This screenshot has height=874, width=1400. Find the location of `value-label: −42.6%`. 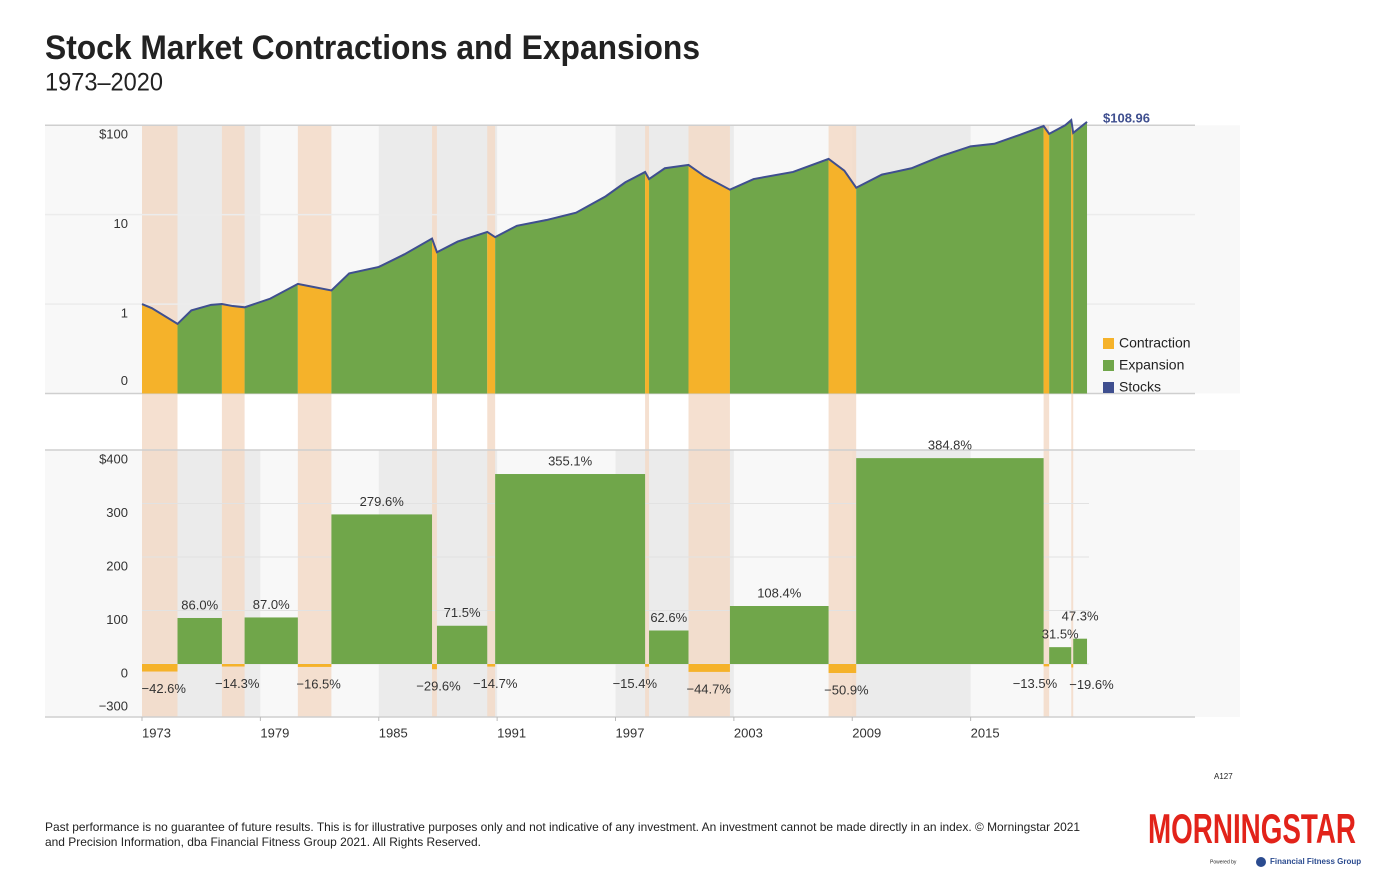

value-label: −42.6% is located at coordinates (164, 688).